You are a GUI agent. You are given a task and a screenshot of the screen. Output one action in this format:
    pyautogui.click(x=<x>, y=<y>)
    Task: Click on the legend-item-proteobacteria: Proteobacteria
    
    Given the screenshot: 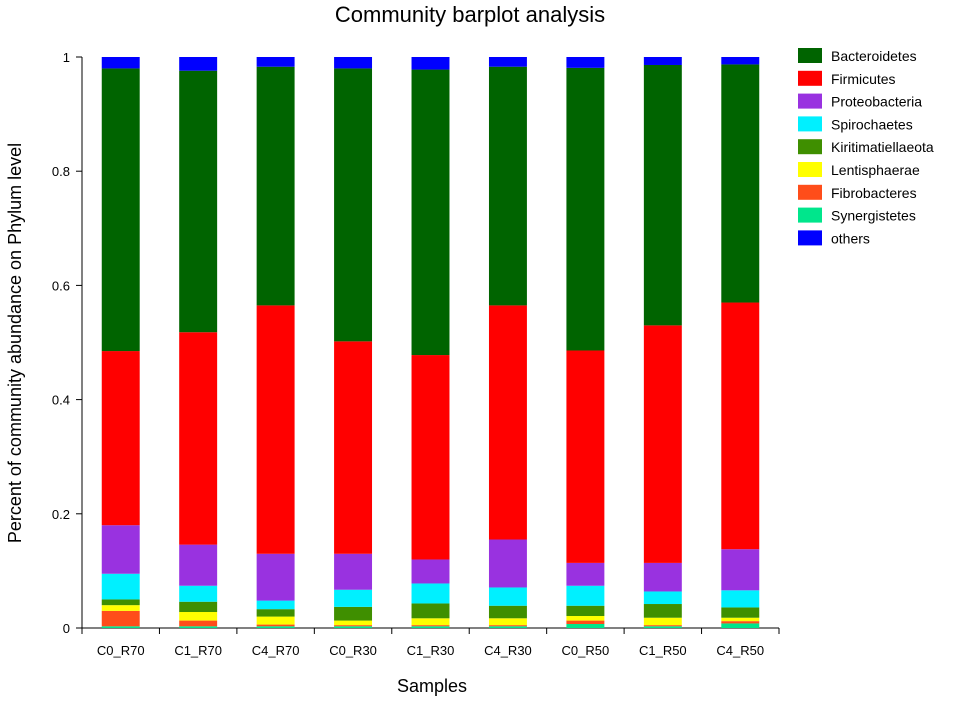 What is the action you would take?
    pyautogui.click(x=860, y=101)
    